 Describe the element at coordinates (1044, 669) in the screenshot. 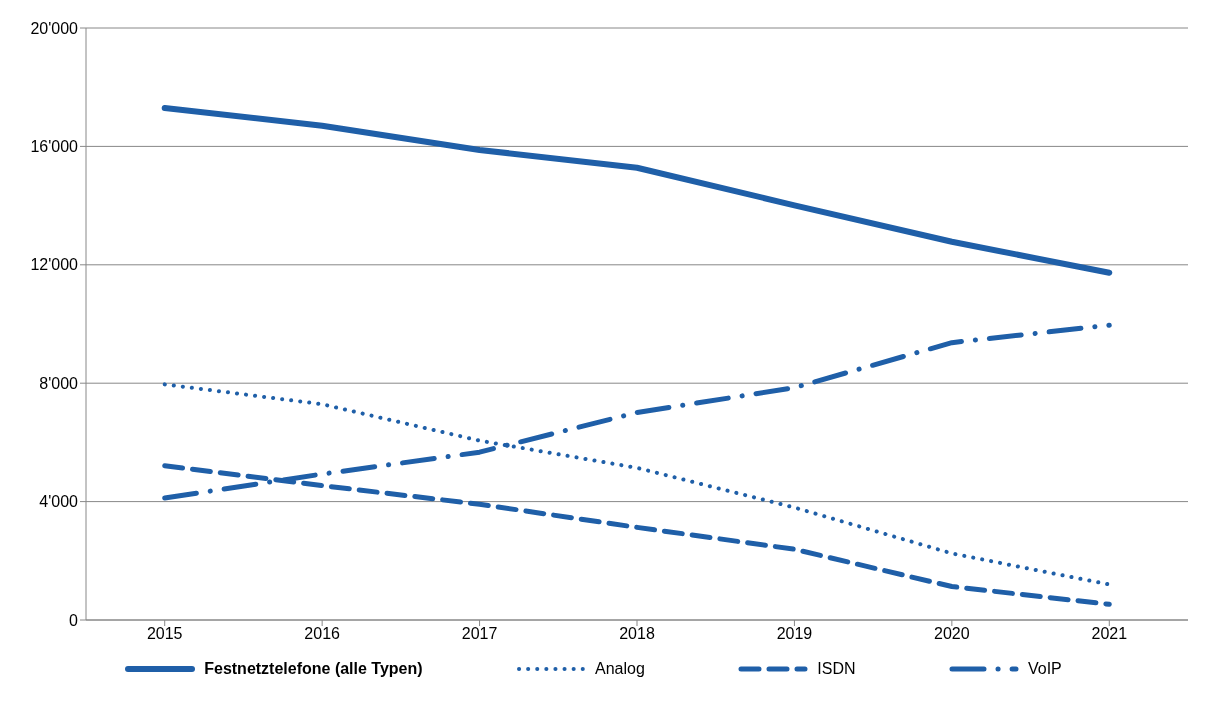

I see `legend-label: VoIP` at that location.